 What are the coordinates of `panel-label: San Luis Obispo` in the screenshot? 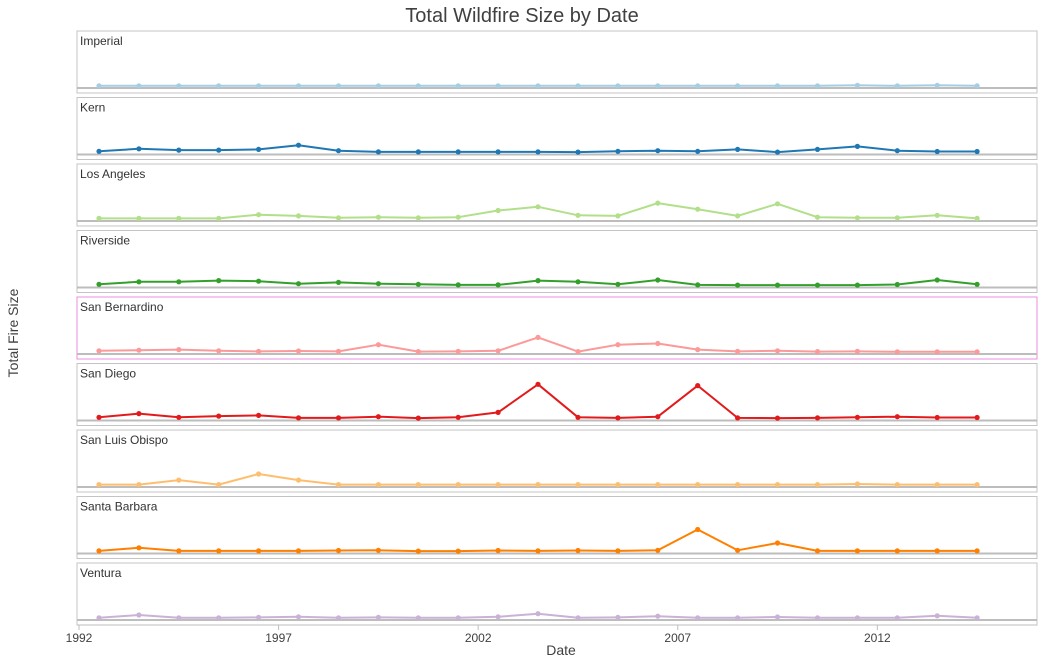 It's located at (124, 440).